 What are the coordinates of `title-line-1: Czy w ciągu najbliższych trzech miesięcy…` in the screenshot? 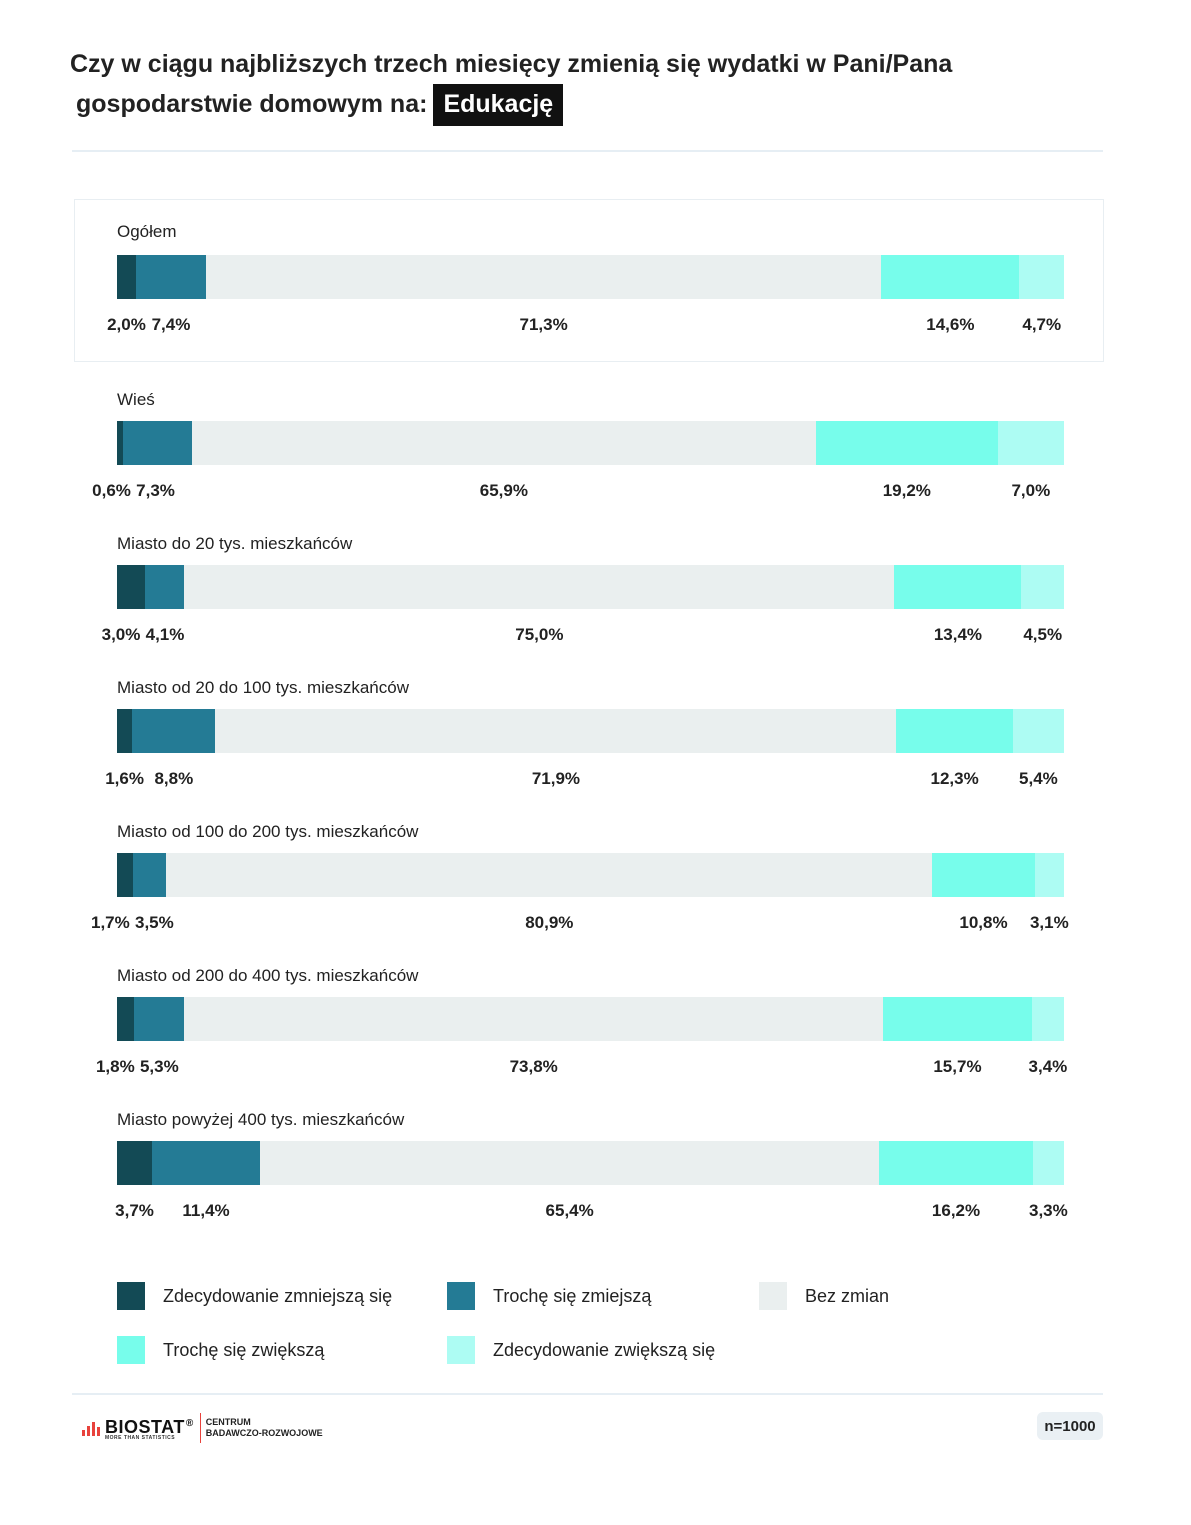 It's located at (511, 64).